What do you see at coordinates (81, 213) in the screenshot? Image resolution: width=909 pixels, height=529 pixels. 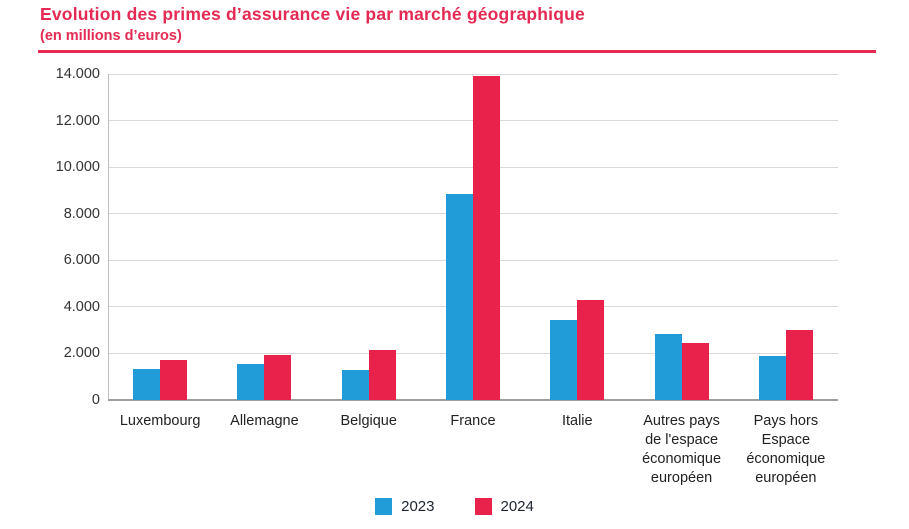 I see `y-axis-tick-label: 8.000` at bounding box center [81, 213].